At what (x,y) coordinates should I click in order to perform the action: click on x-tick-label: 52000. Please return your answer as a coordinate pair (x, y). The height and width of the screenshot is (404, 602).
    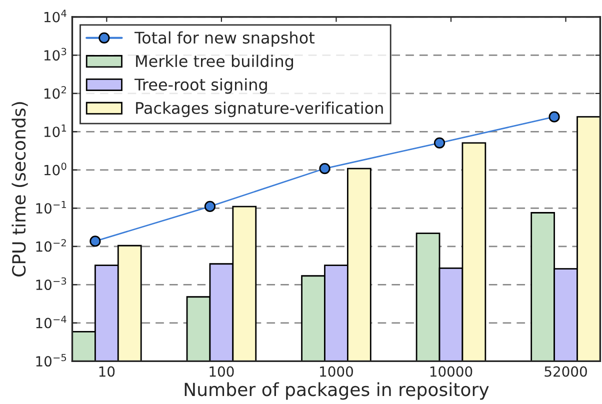
    Looking at the image, I should click on (565, 371).